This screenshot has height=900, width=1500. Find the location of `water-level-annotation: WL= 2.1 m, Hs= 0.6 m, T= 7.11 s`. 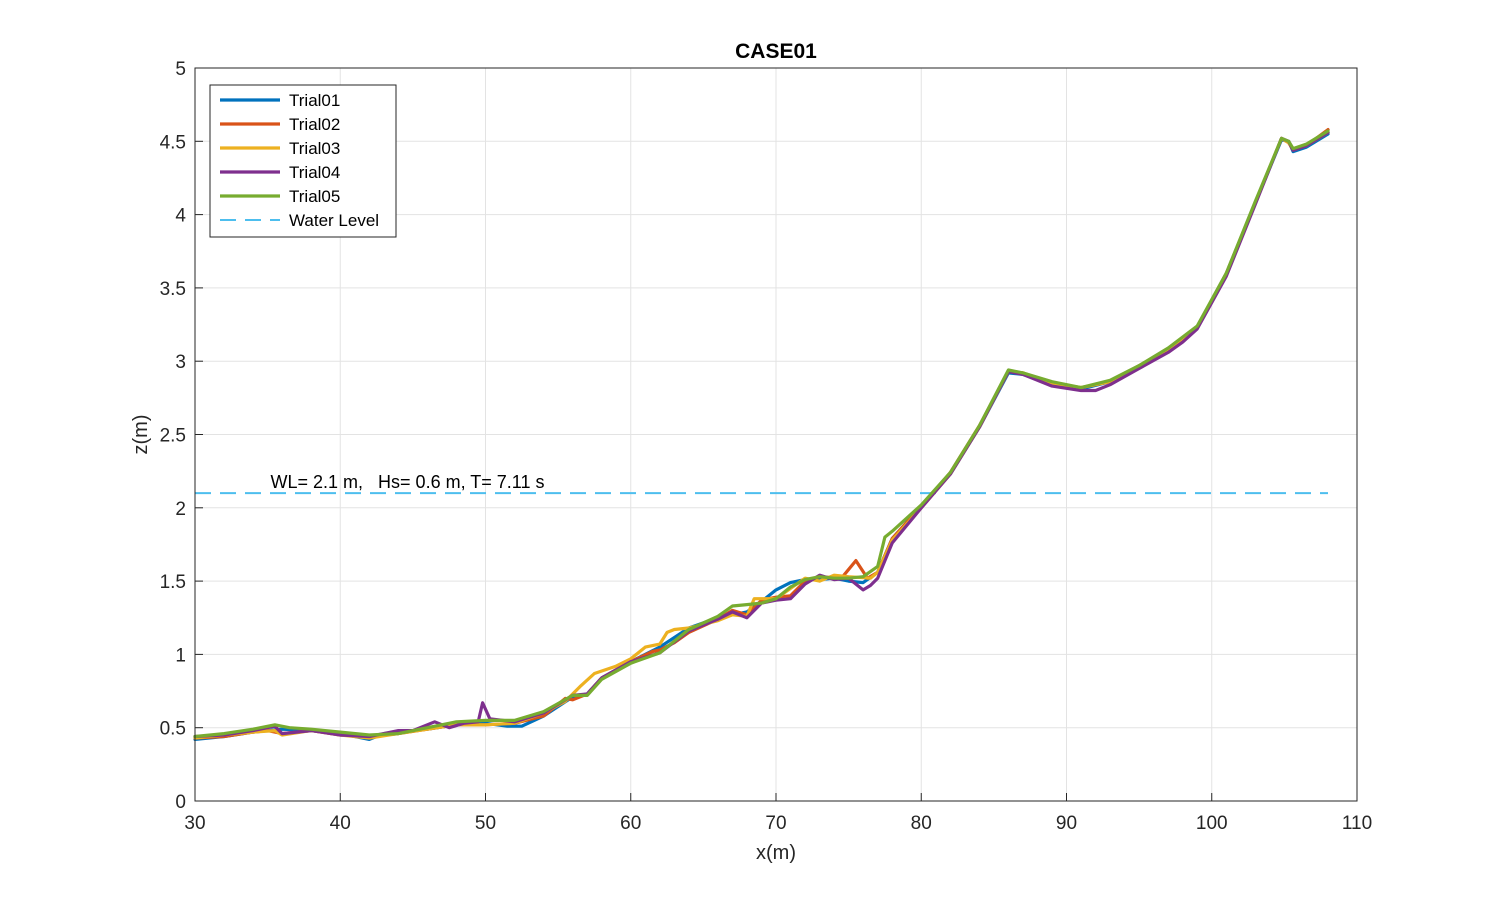

water-level-annotation: WL= 2.1 m, Hs= 0.6 m, T= 7.11 s is located at coordinates (408, 482).